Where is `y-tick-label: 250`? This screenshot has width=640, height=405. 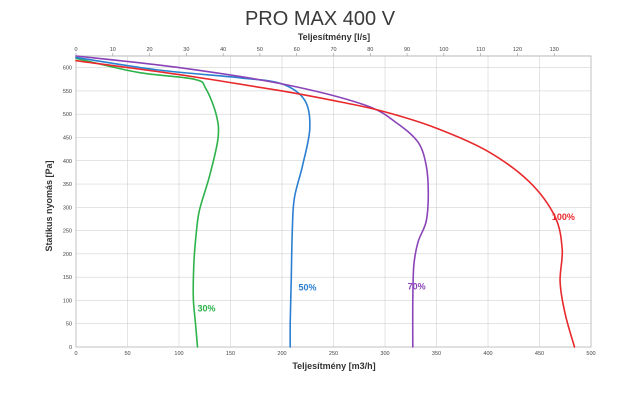 y-tick-label: 250 is located at coordinates (67, 232).